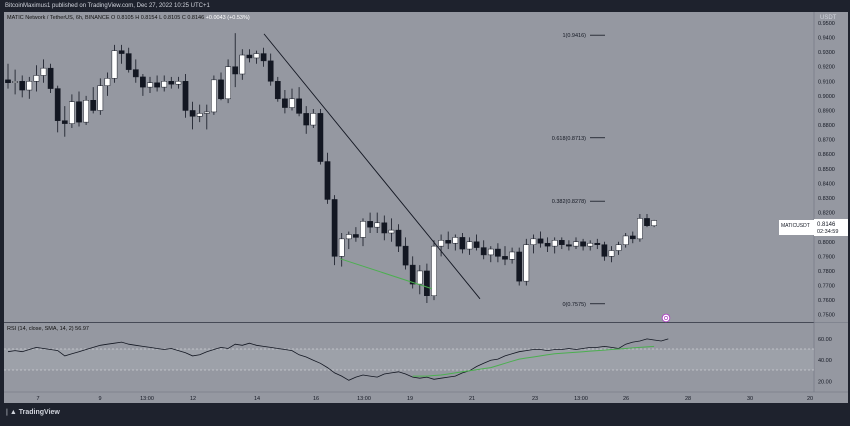 The image size is (850, 426). Describe the element at coordinates (533, 361) in the screenshot. I see `rsi-ma-line` at that location.